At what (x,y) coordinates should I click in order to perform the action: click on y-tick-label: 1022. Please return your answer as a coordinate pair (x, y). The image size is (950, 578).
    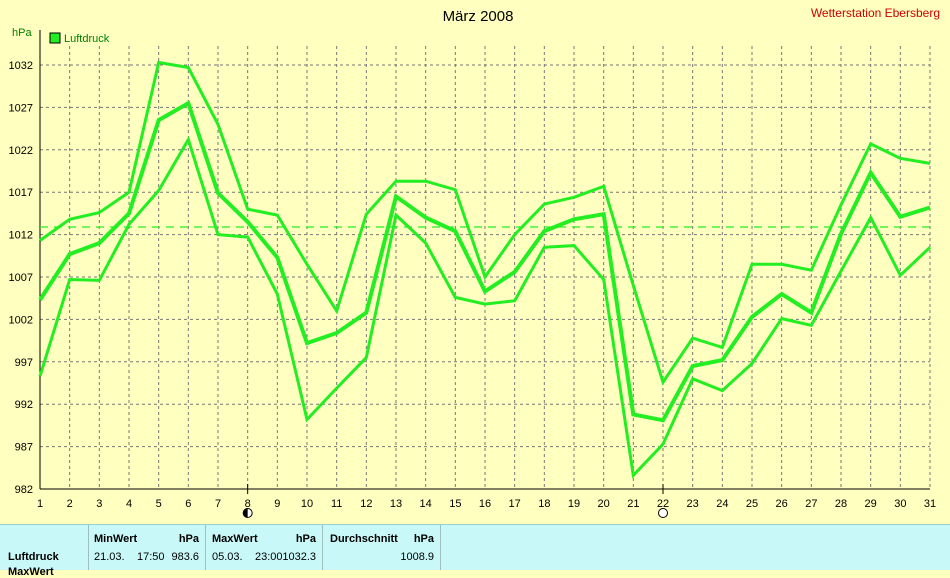
    Looking at the image, I should click on (21, 151).